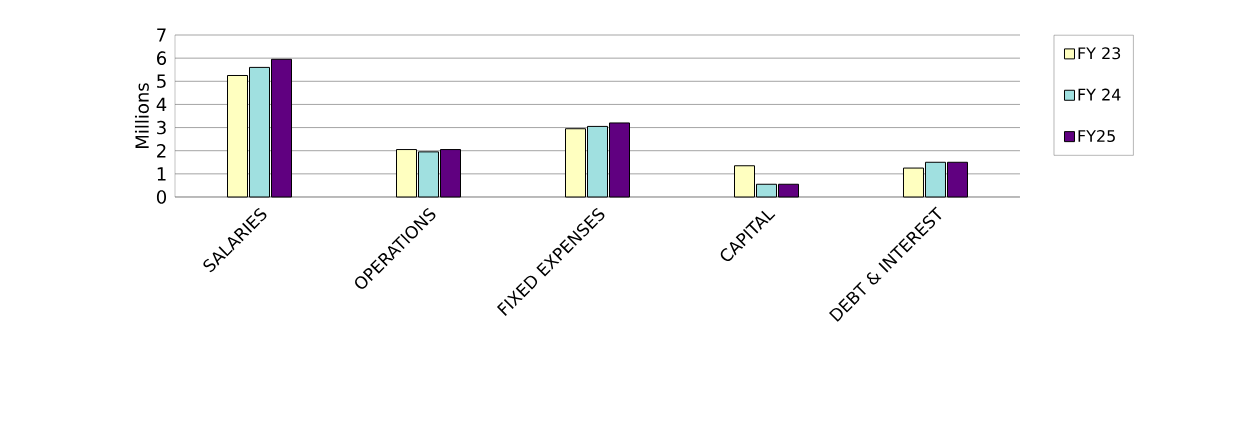 This screenshot has width=1253, height=425. I want to click on y-tick-label: 7, so click(161, 35).